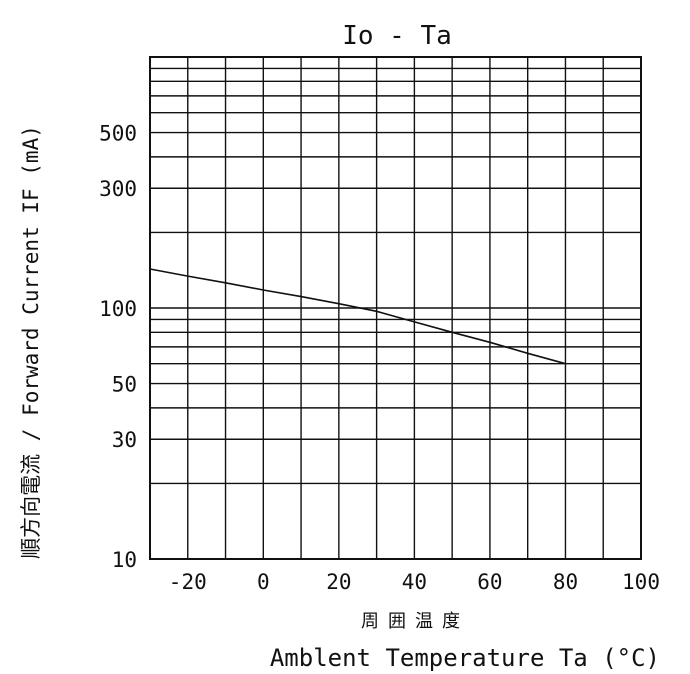 The image size is (690, 674). What do you see at coordinates (124, 440) in the screenshot?
I see `y-tick-label: 30` at bounding box center [124, 440].